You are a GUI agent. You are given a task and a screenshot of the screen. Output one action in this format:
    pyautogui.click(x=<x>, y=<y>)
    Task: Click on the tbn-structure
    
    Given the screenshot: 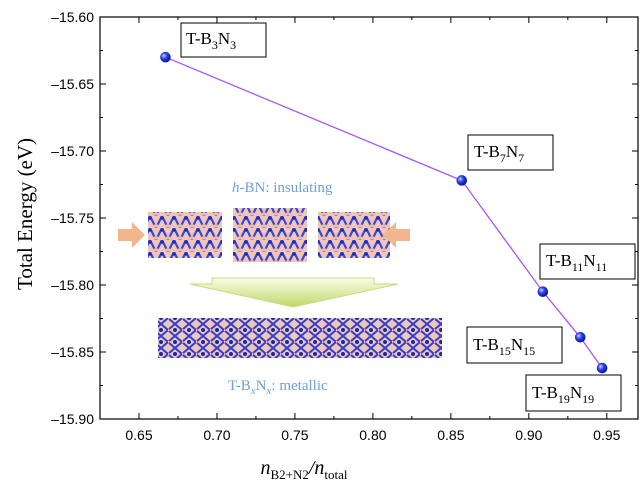 What is the action you would take?
    pyautogui.click(x=300, y=338)
    